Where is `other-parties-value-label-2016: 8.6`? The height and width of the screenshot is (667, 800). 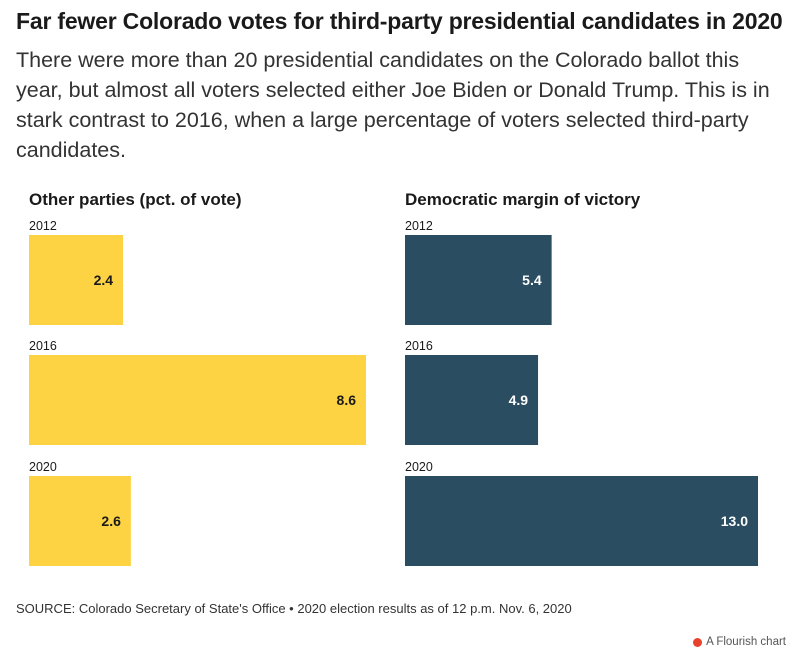 other-parties-value-label-2016: 8.6 is located at coordinates (347, 400).